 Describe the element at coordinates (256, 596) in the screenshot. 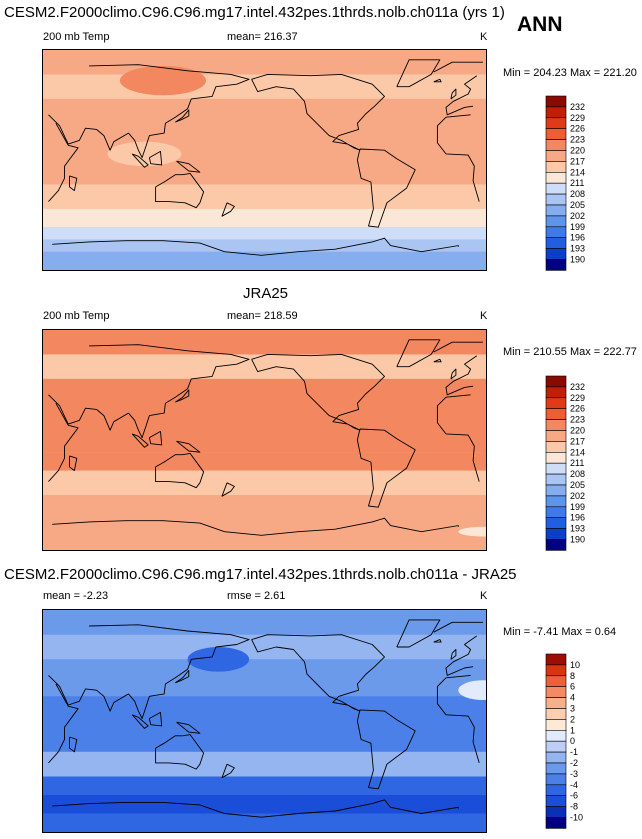

I see `panel-3-rmse: rmse = 2.61` at that location.